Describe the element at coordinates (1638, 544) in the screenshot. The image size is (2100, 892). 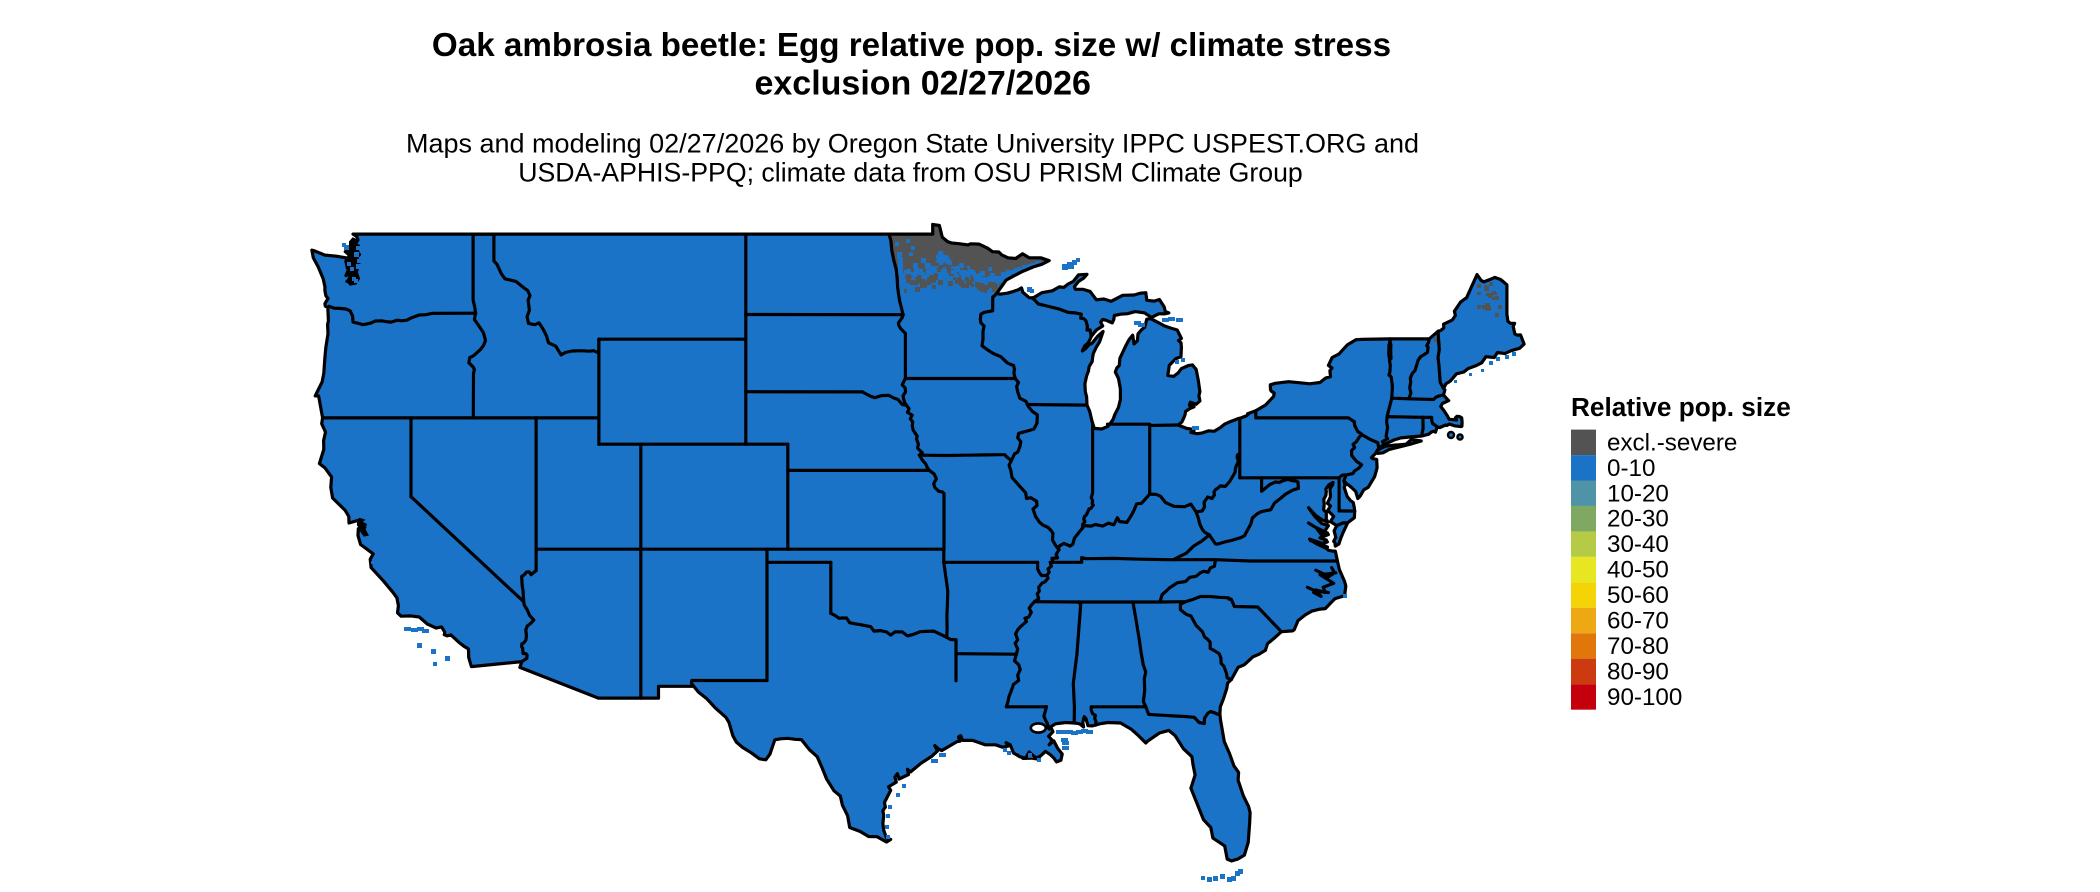
I see `svg-text: 30-40` at that location.